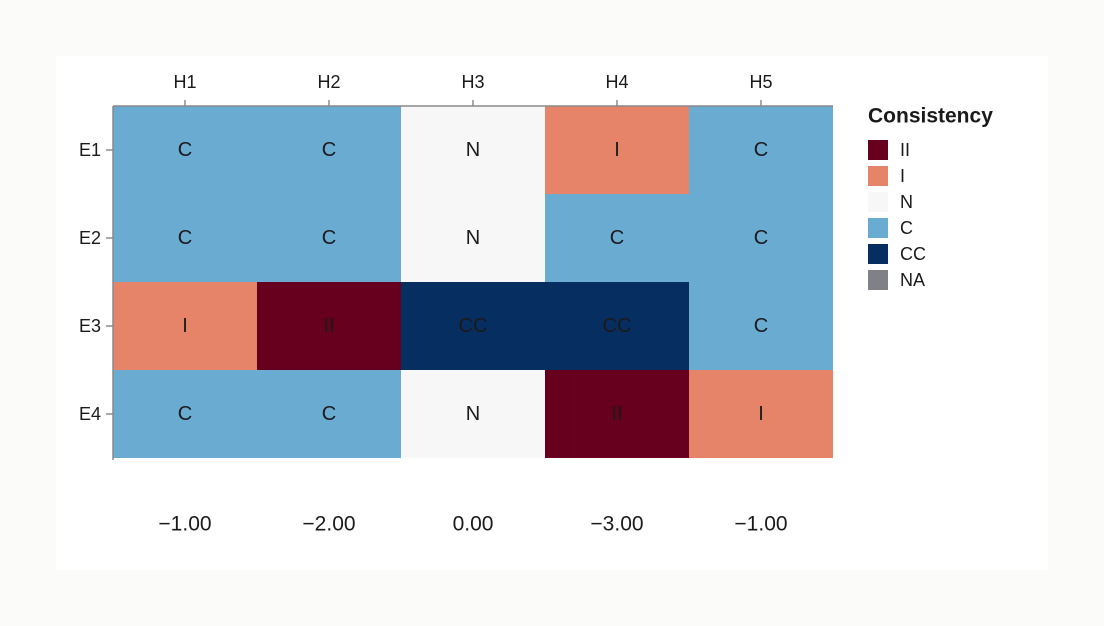 The image size is (1104, 626). Describe the element at coordinates (328, 82) in the screenshot. I see `column-label: H2` at that location.